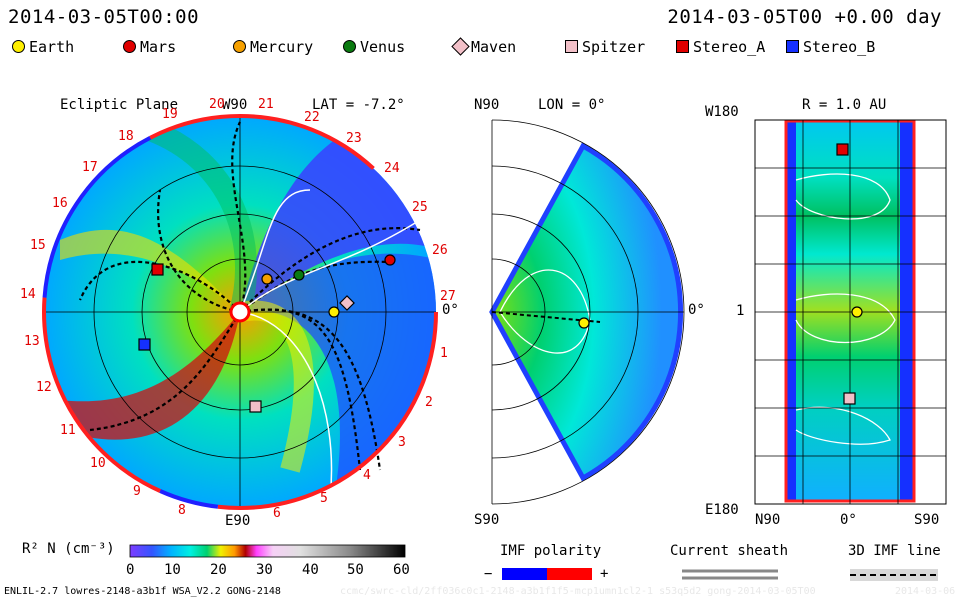 The image size is (960, 600). What do you see at coordinates (130, 570) in the screenshot?
I see `colorbar-tick: 0` at bounding box center [130, 570].